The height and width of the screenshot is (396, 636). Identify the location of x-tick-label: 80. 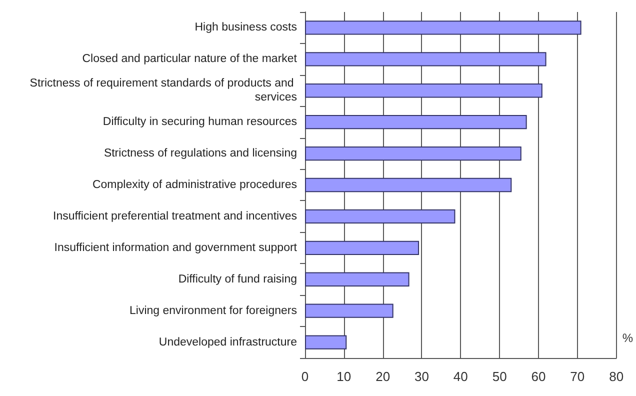
(616, 376).